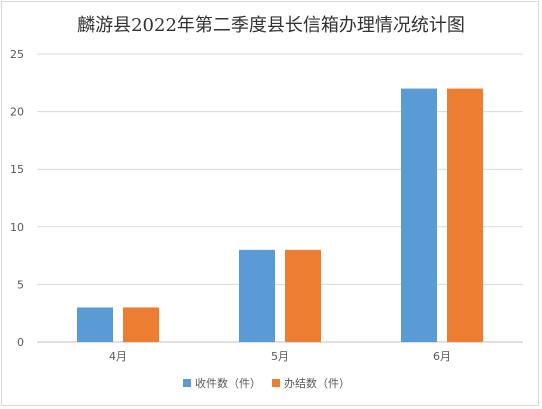 This screenshot has height=409, width=542. I want to click on y-tick-label: 10, so click(17, 227).